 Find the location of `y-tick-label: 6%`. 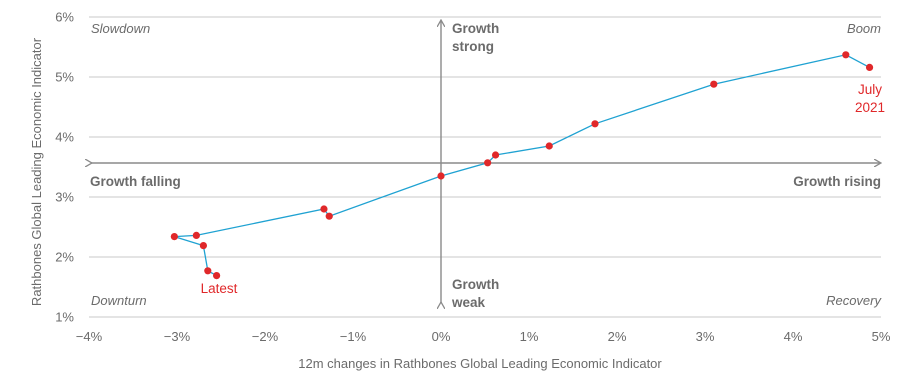

y-tick-label: 6% is located at coordinates (64, 17).